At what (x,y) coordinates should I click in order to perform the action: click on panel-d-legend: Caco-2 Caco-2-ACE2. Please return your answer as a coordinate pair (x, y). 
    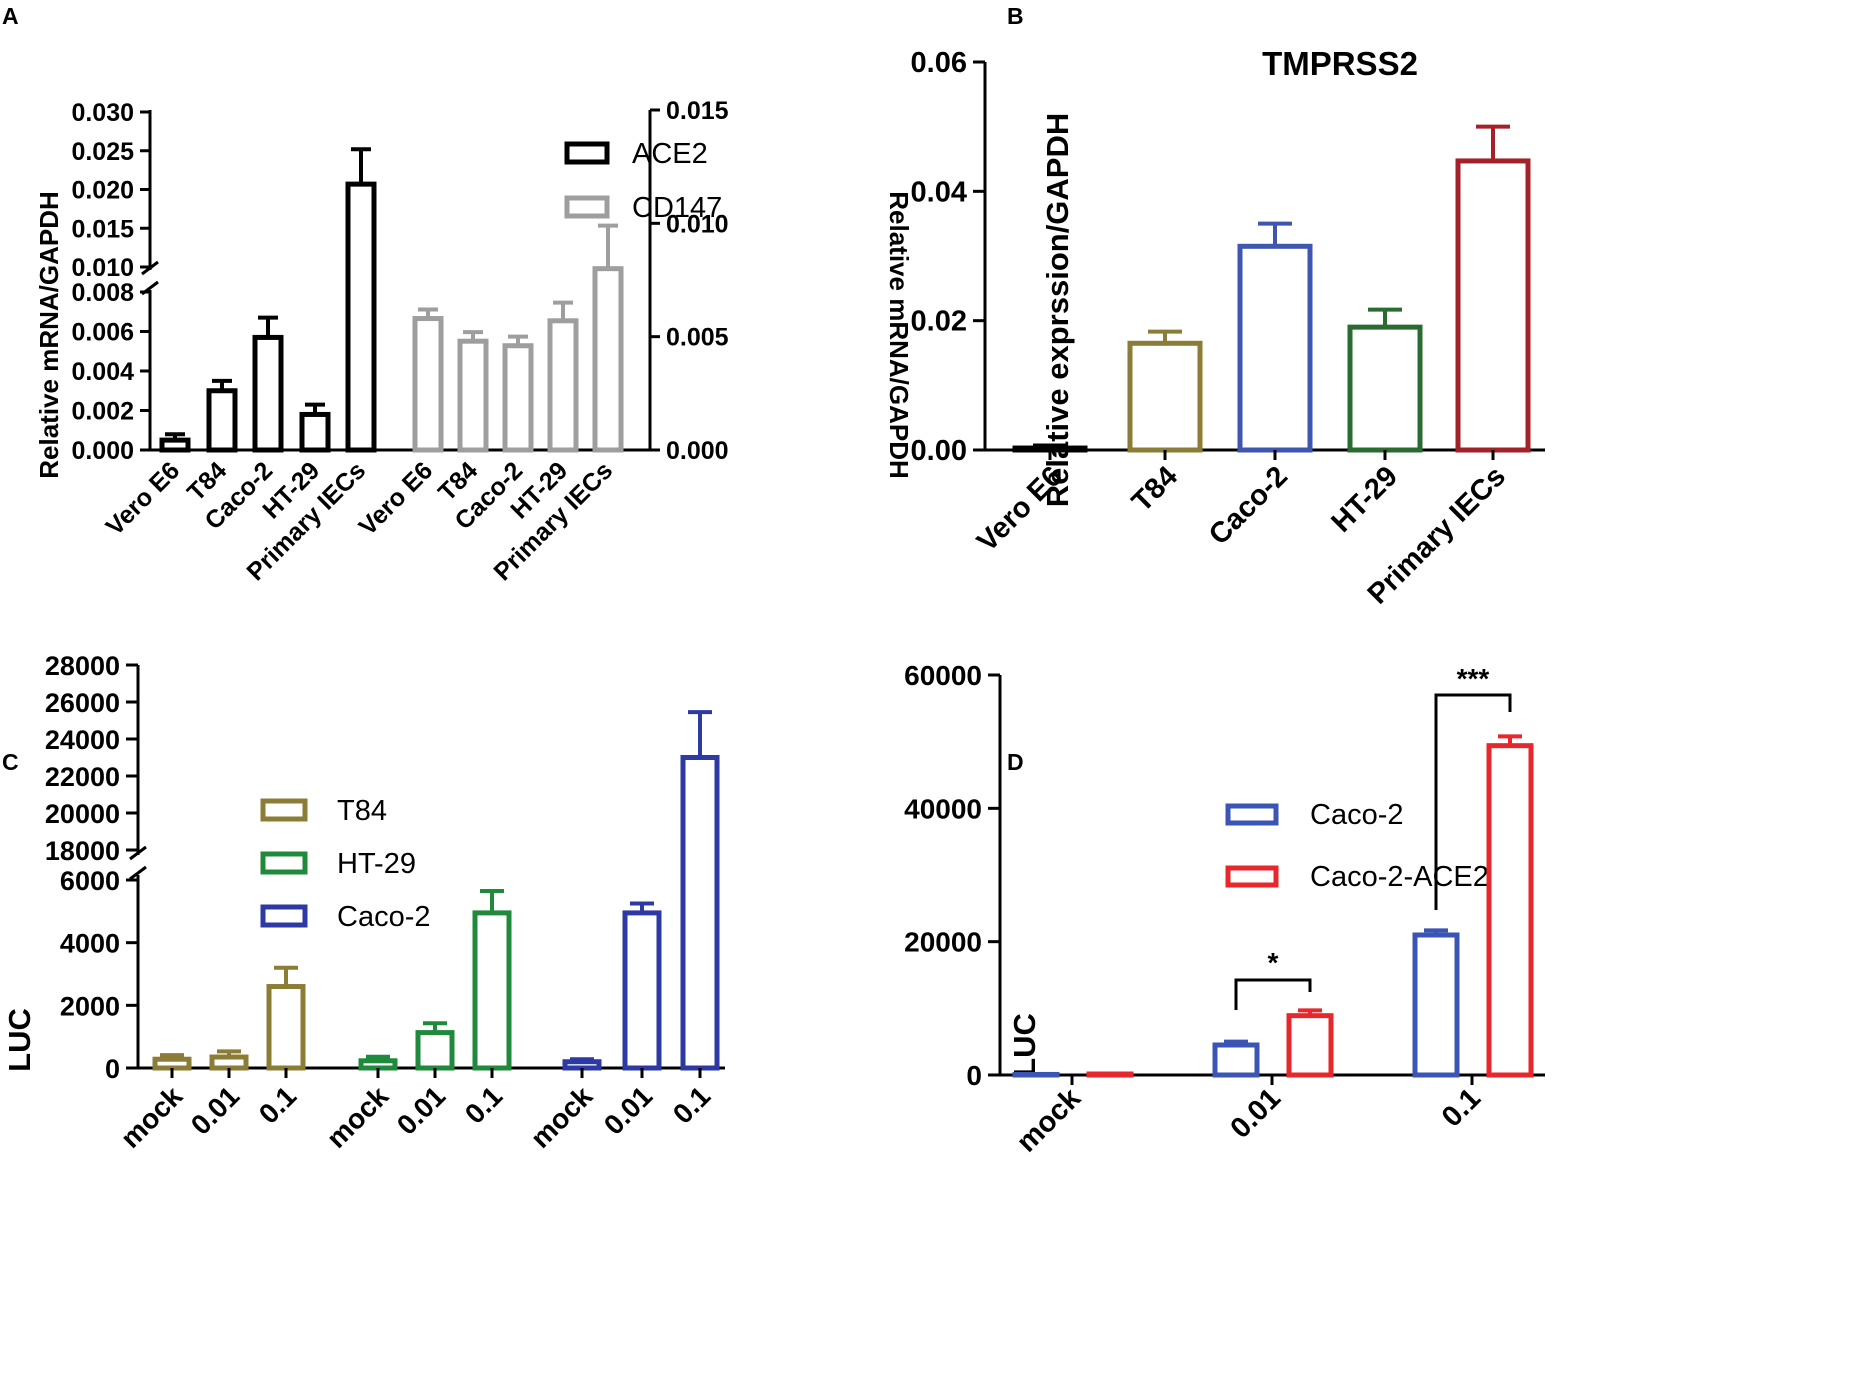
    Looking at the image, I should click on (1357, 846).